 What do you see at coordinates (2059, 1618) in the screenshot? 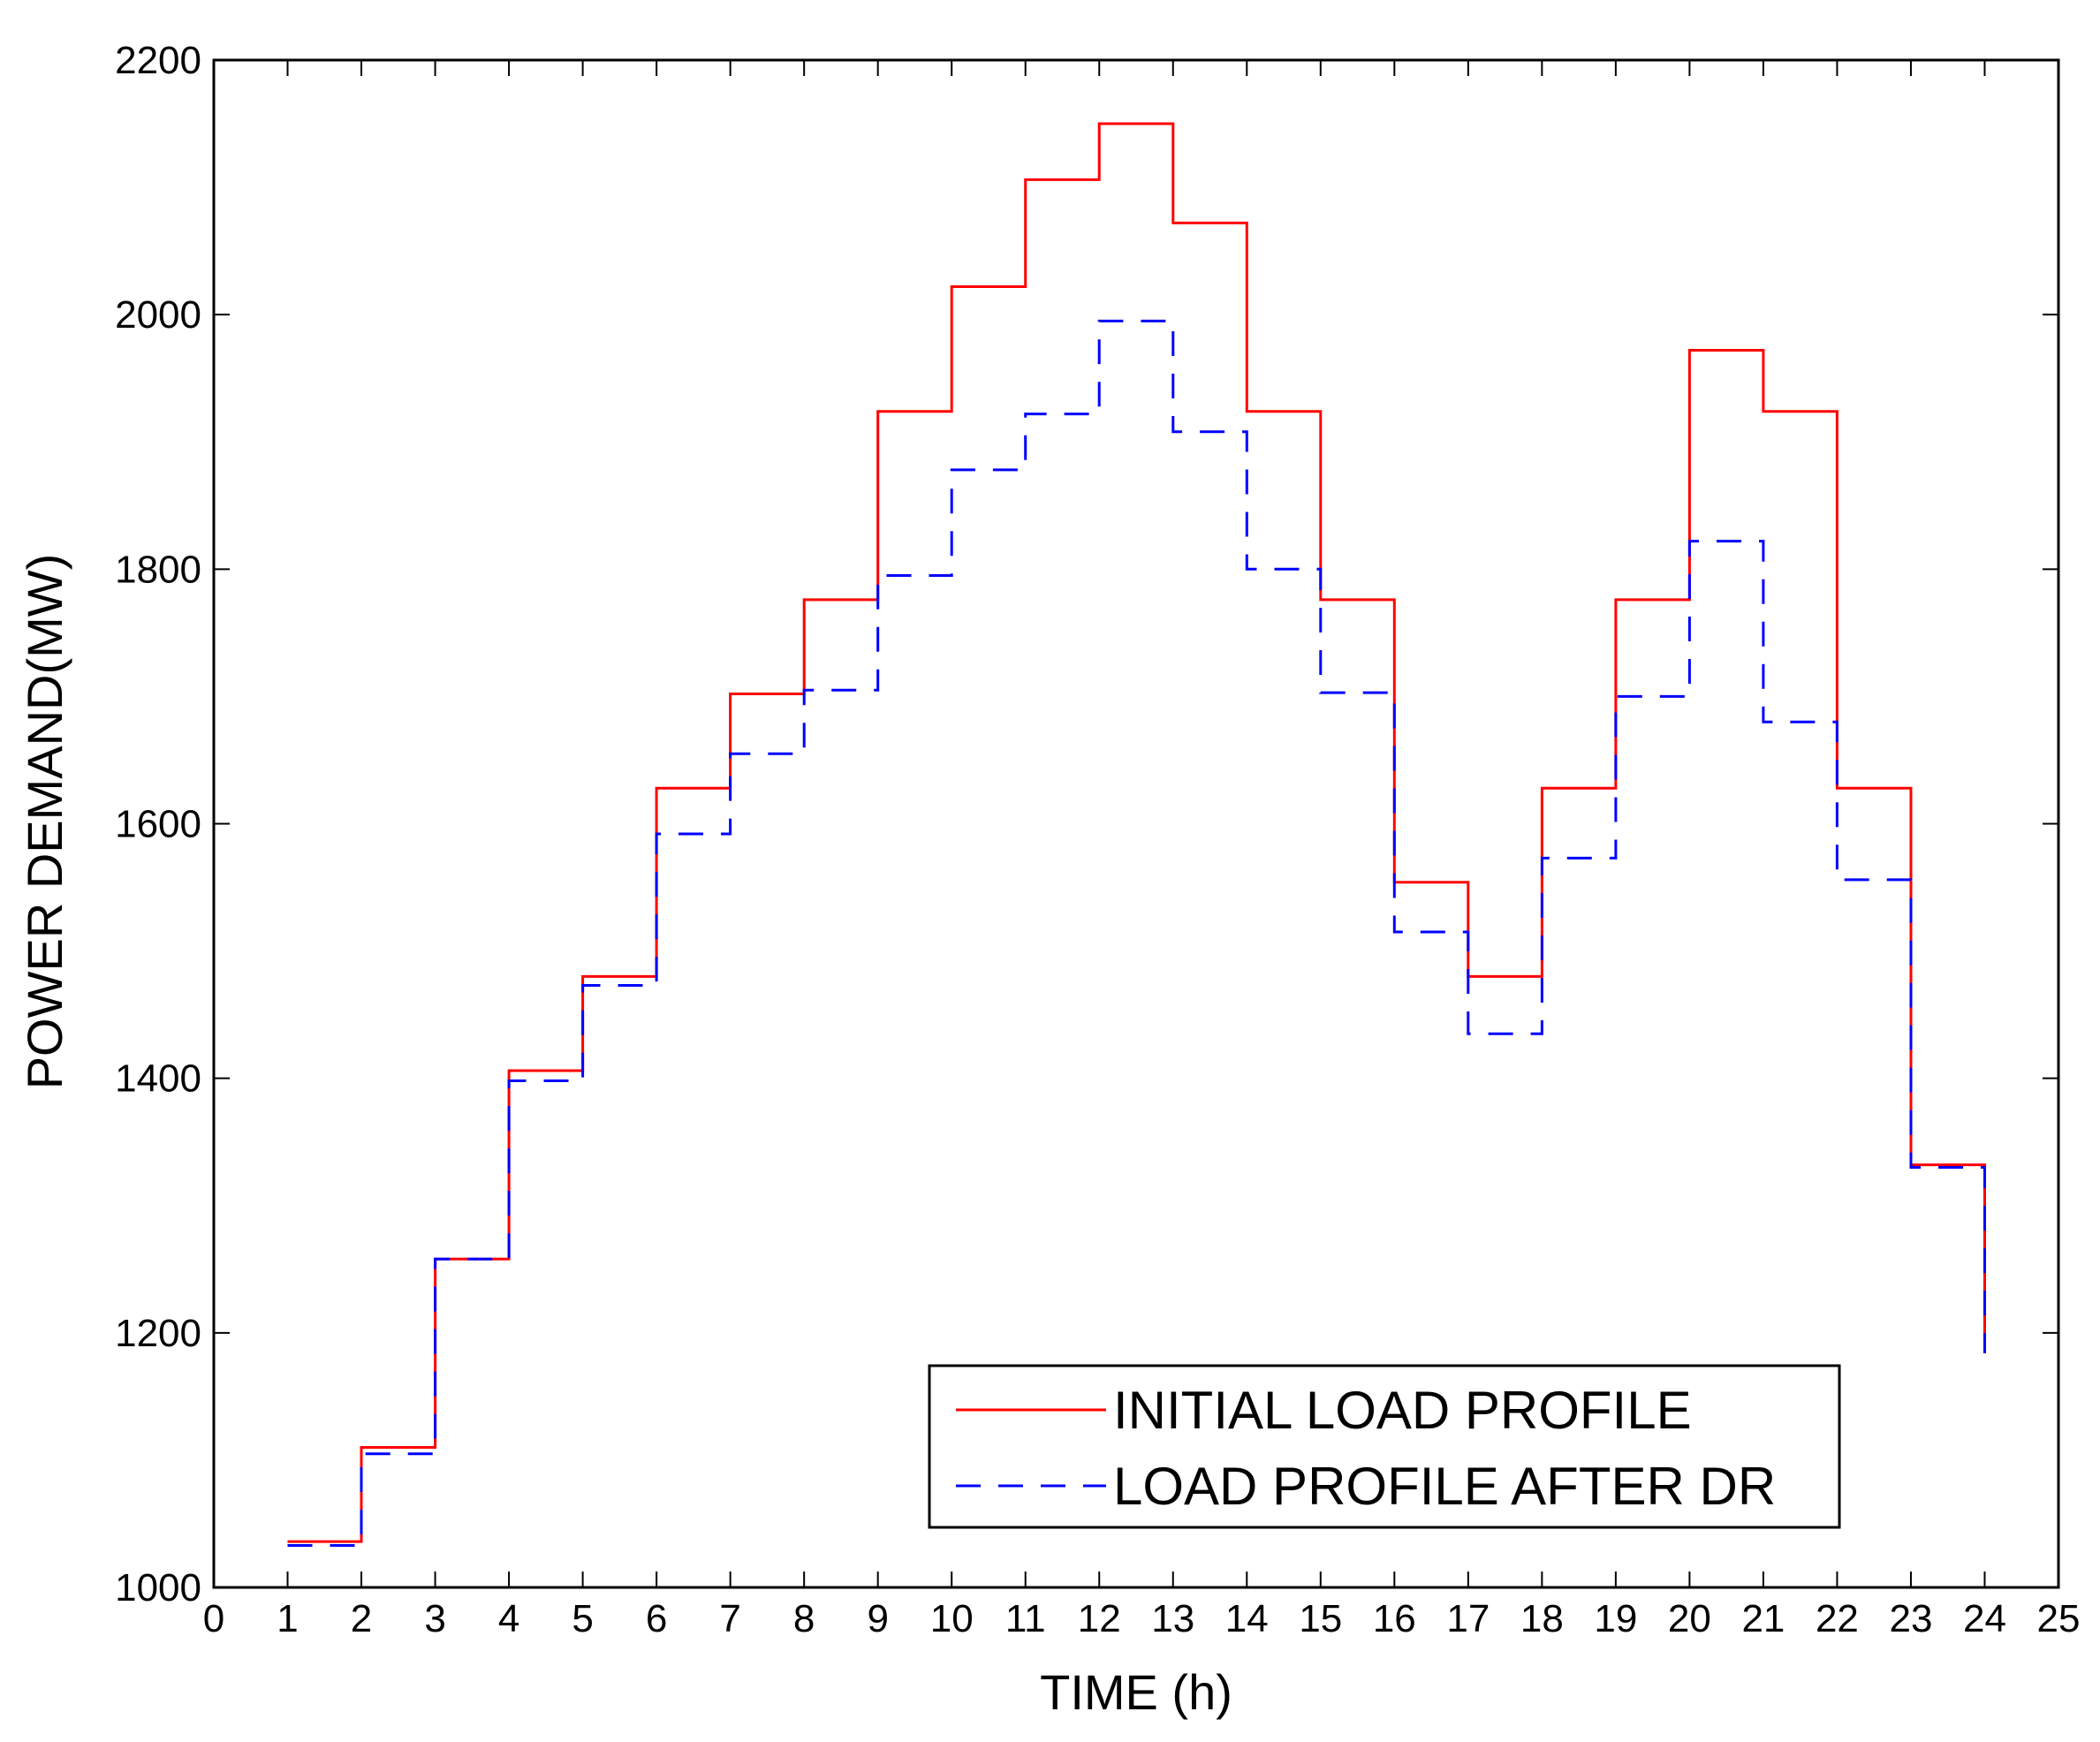
I see `x-tick-label: 25` at bounding box center [2059, 1618].